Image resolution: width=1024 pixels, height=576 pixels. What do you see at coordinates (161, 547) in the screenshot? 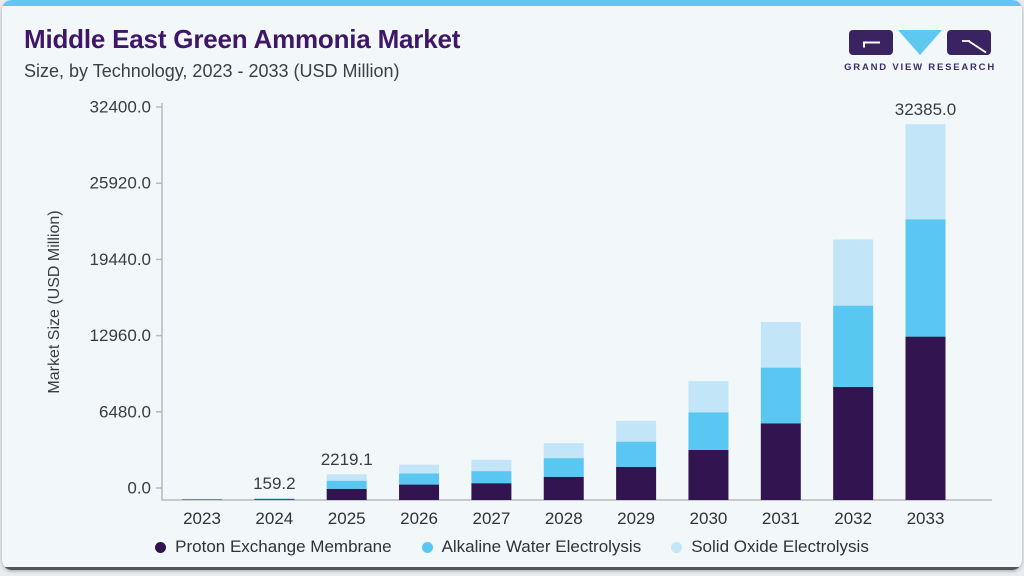
I see `pem-color-dot-icon` at bounding box center [161, 547].